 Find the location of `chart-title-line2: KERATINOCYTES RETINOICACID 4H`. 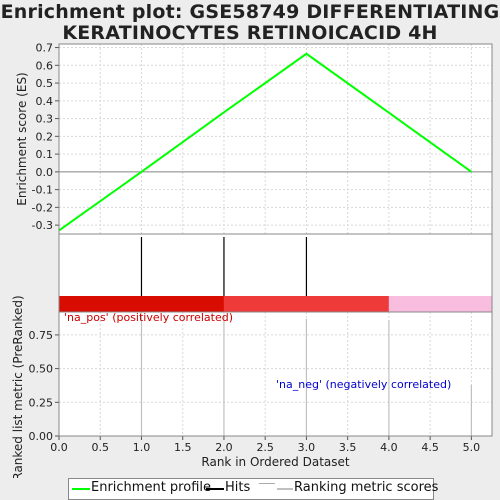

chart-title-line2: KERATINOCYTES RETINOICACID 4H is located at coordinates (250, 33).